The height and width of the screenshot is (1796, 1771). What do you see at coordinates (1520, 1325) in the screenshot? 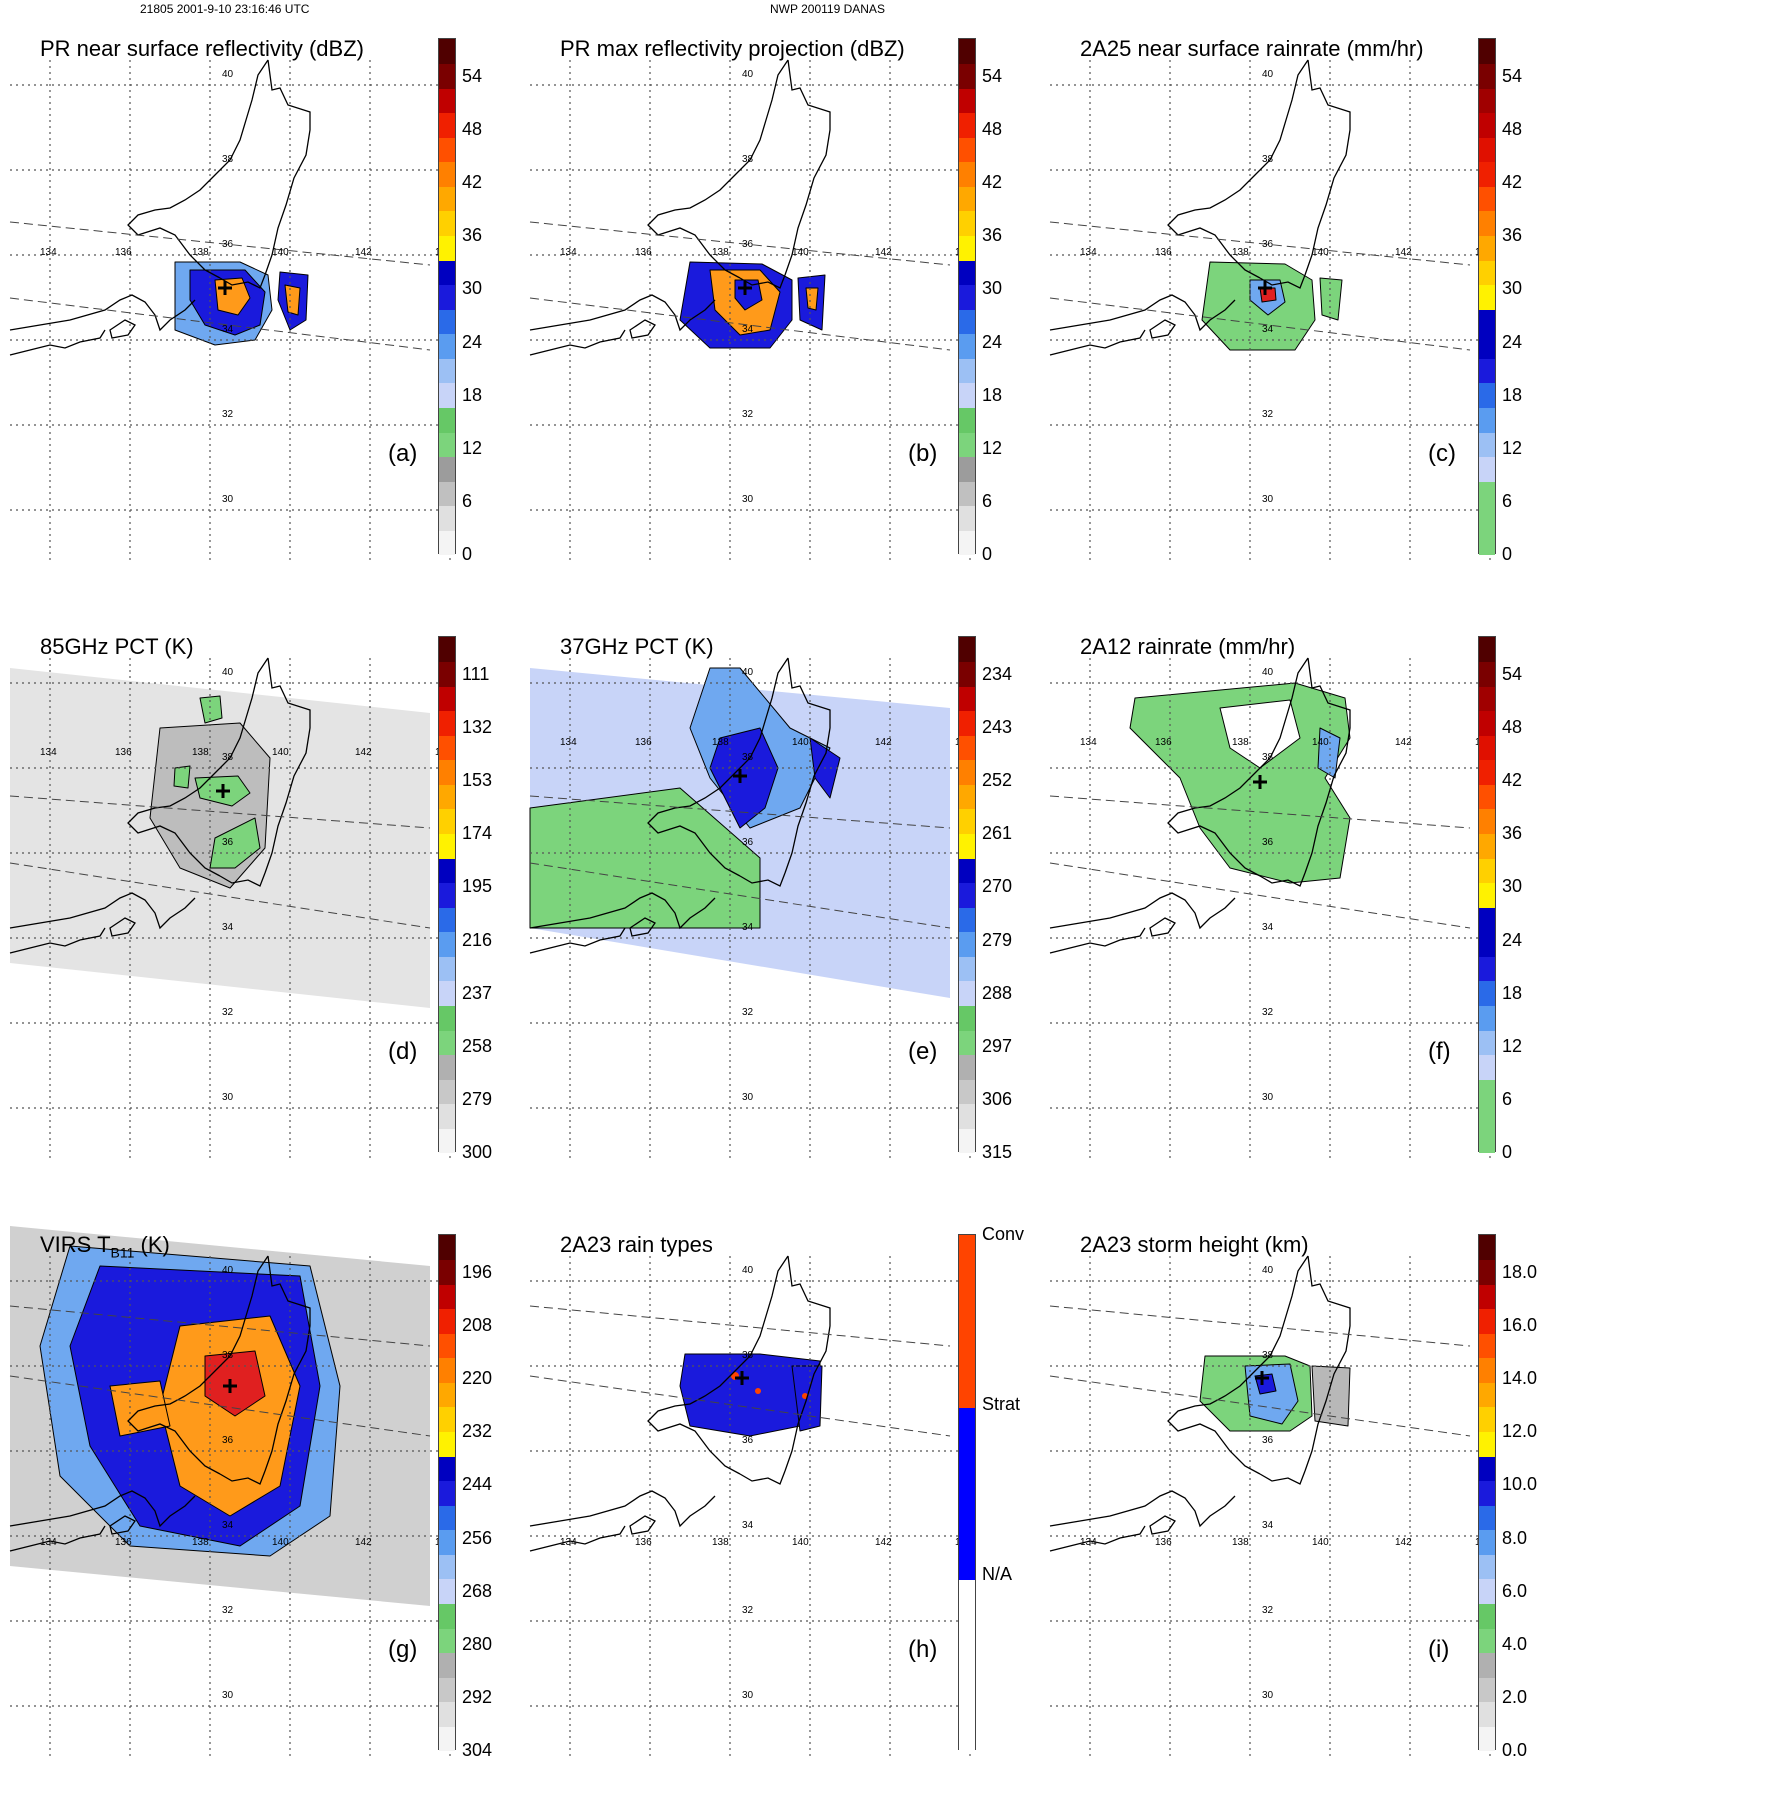
I see `colorbar-tick-label: 16.0` at bounding box center [1520, 1325].